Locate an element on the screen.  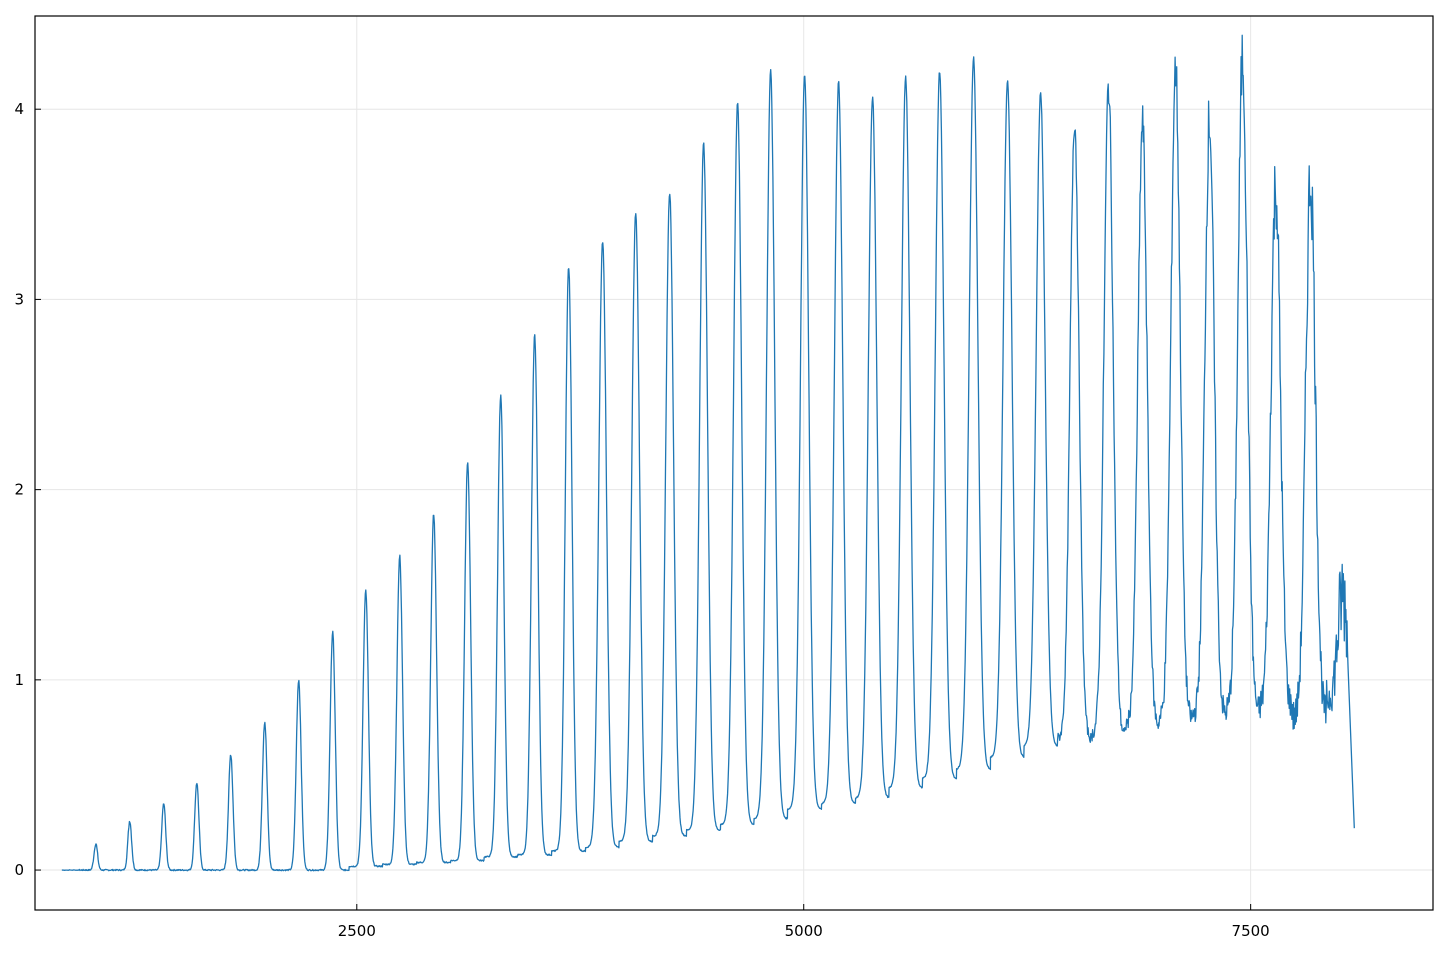
x-axis: 2500 5000 7500 is located at coordinates (804, 922).